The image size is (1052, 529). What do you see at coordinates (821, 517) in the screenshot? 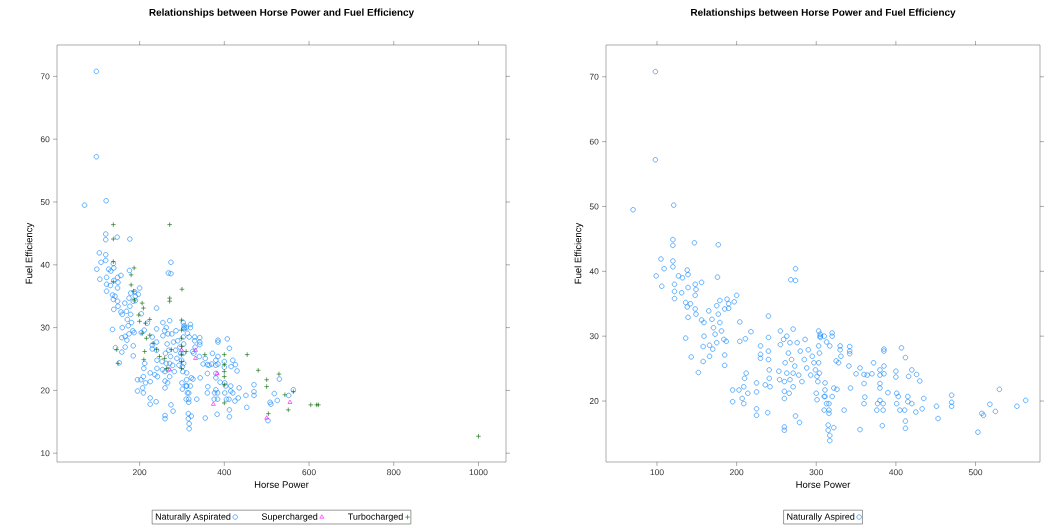
I see `legend-label: Naturally Aspired` at bounding box center [821, 517].